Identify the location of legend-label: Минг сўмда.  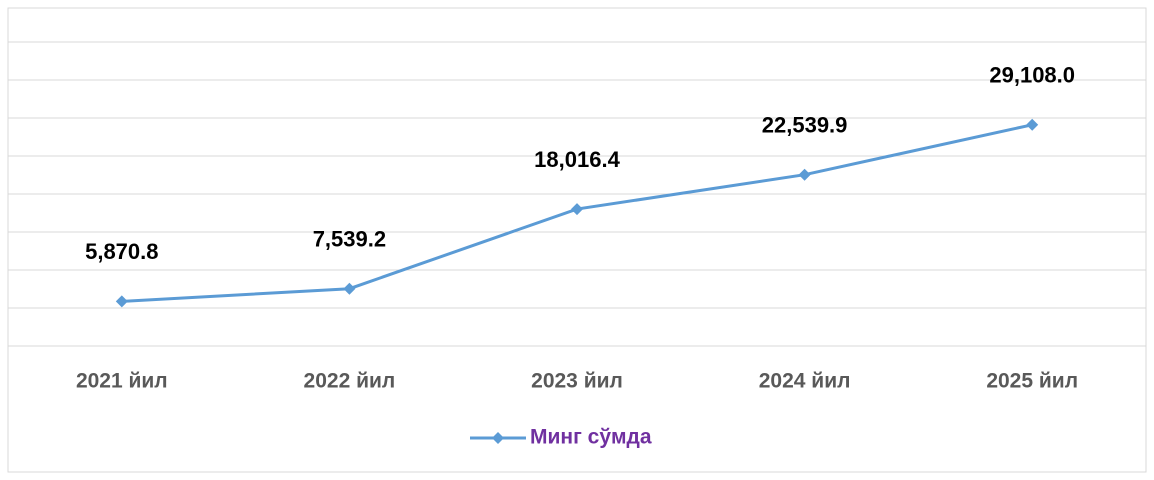
(591, 437).